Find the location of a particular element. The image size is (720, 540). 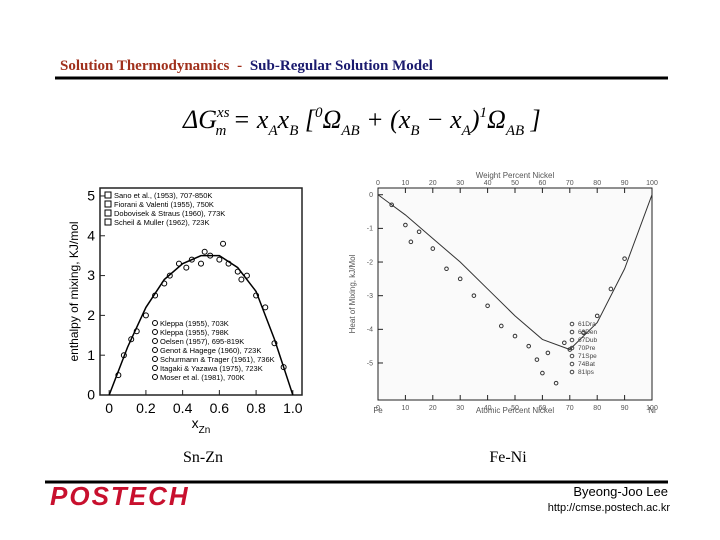

chart-frame is located at coordinates (201, 291).